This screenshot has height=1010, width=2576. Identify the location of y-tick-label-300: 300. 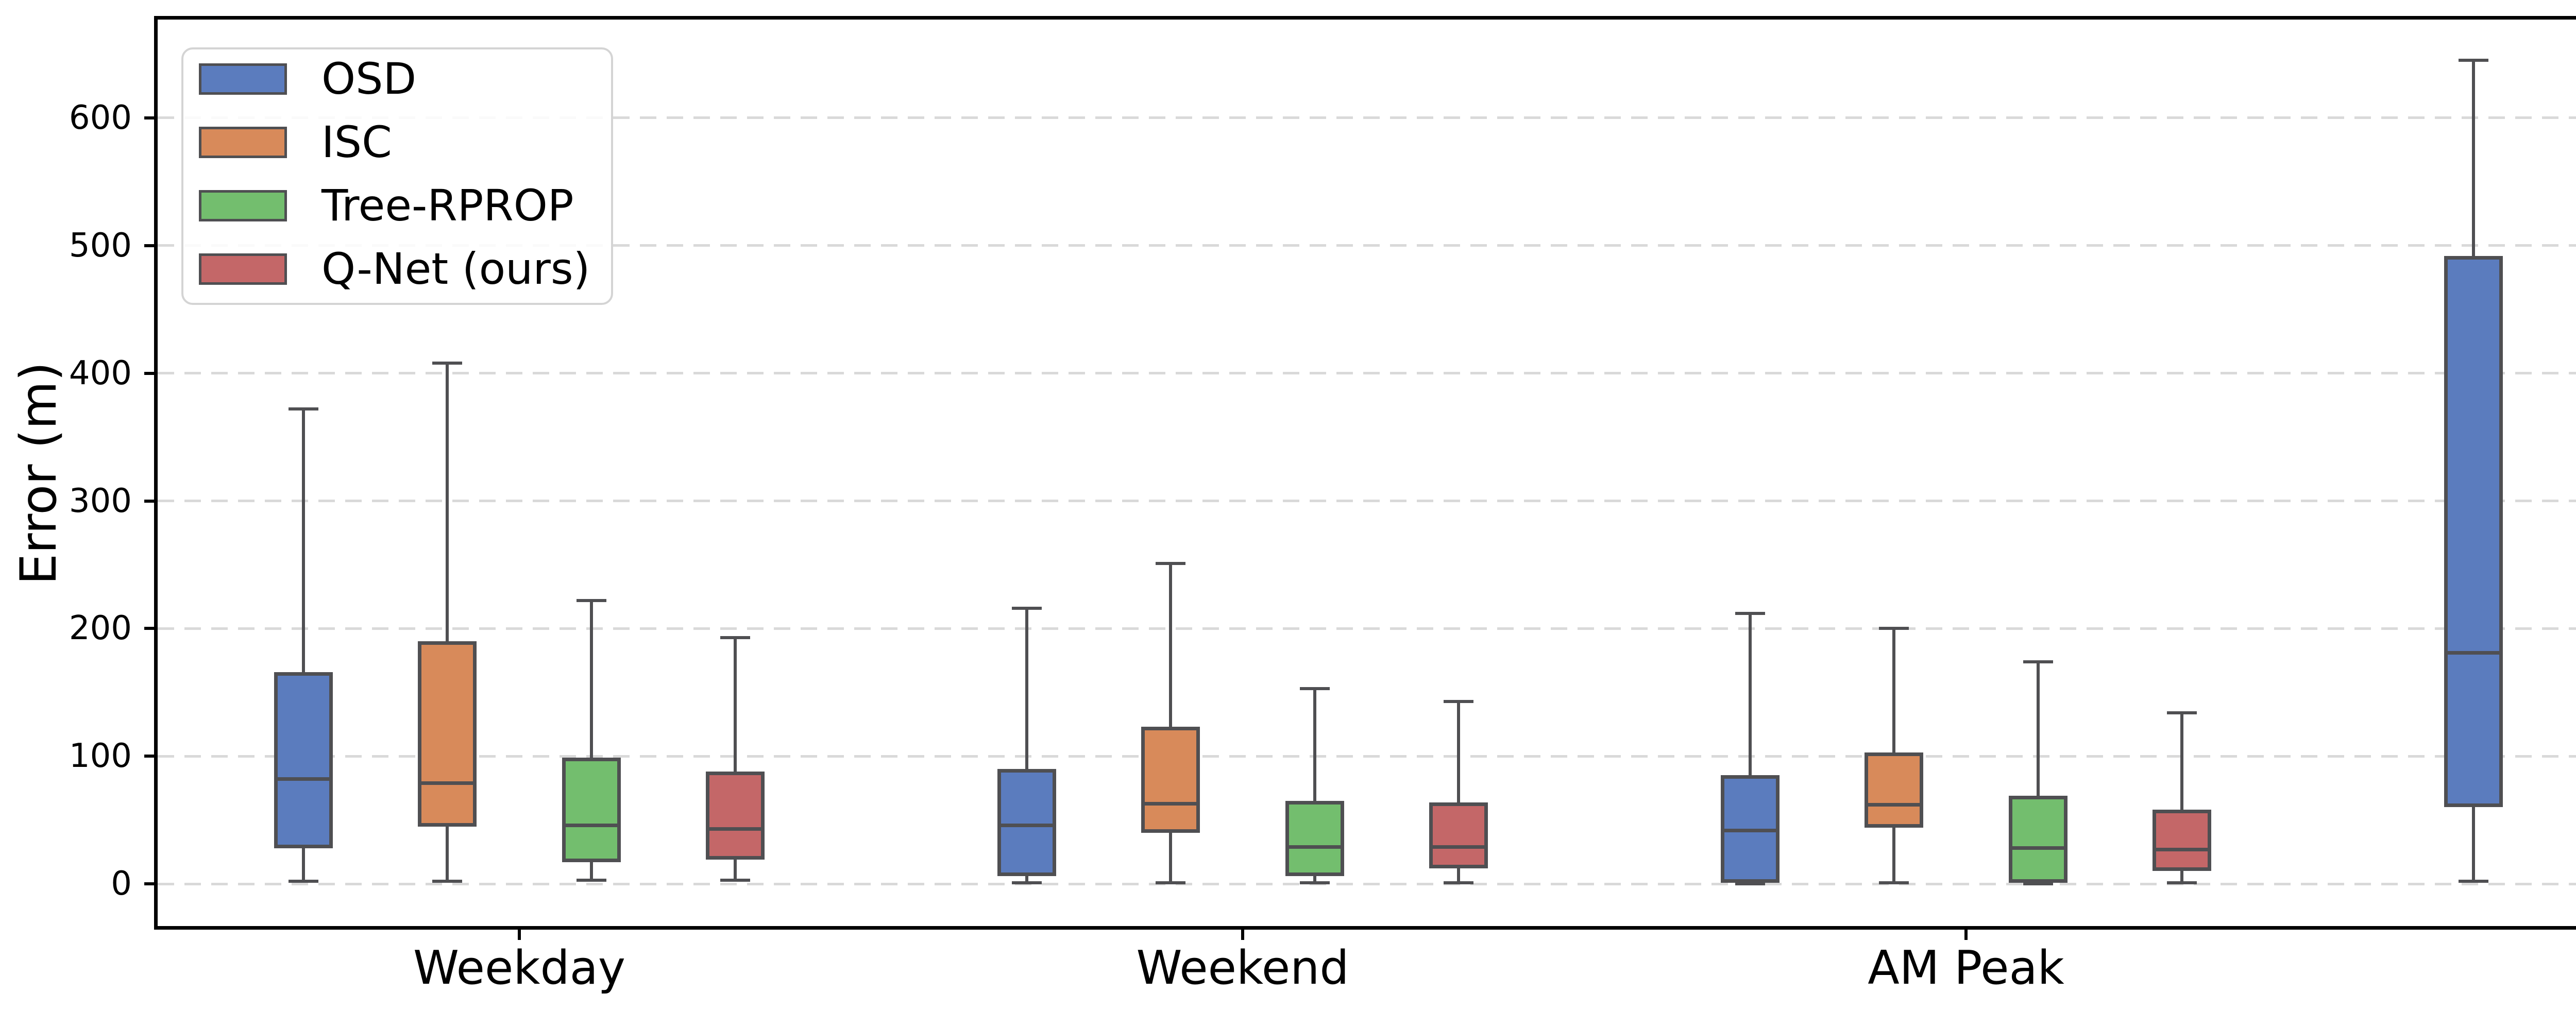
(100, 501).